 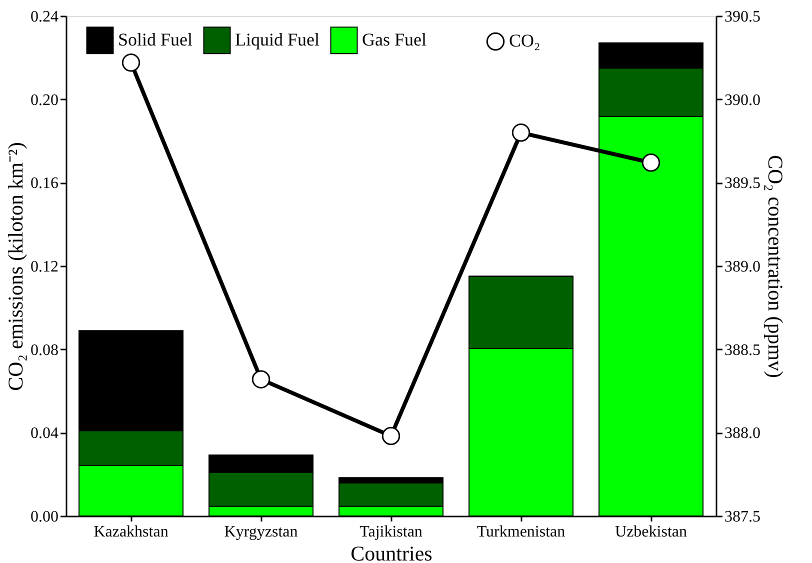 I want to click on x-tick-label: Kazakhstan, so click(x=131, y=532).